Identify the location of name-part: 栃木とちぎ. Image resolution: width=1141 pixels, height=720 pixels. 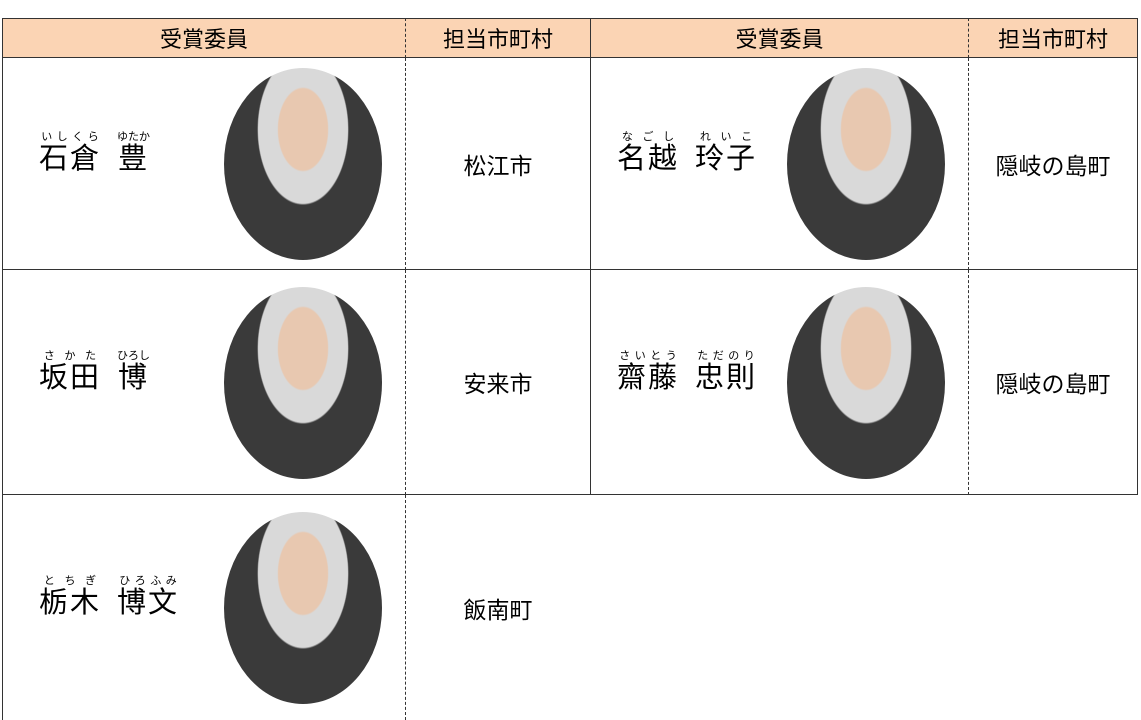
(70, 596).